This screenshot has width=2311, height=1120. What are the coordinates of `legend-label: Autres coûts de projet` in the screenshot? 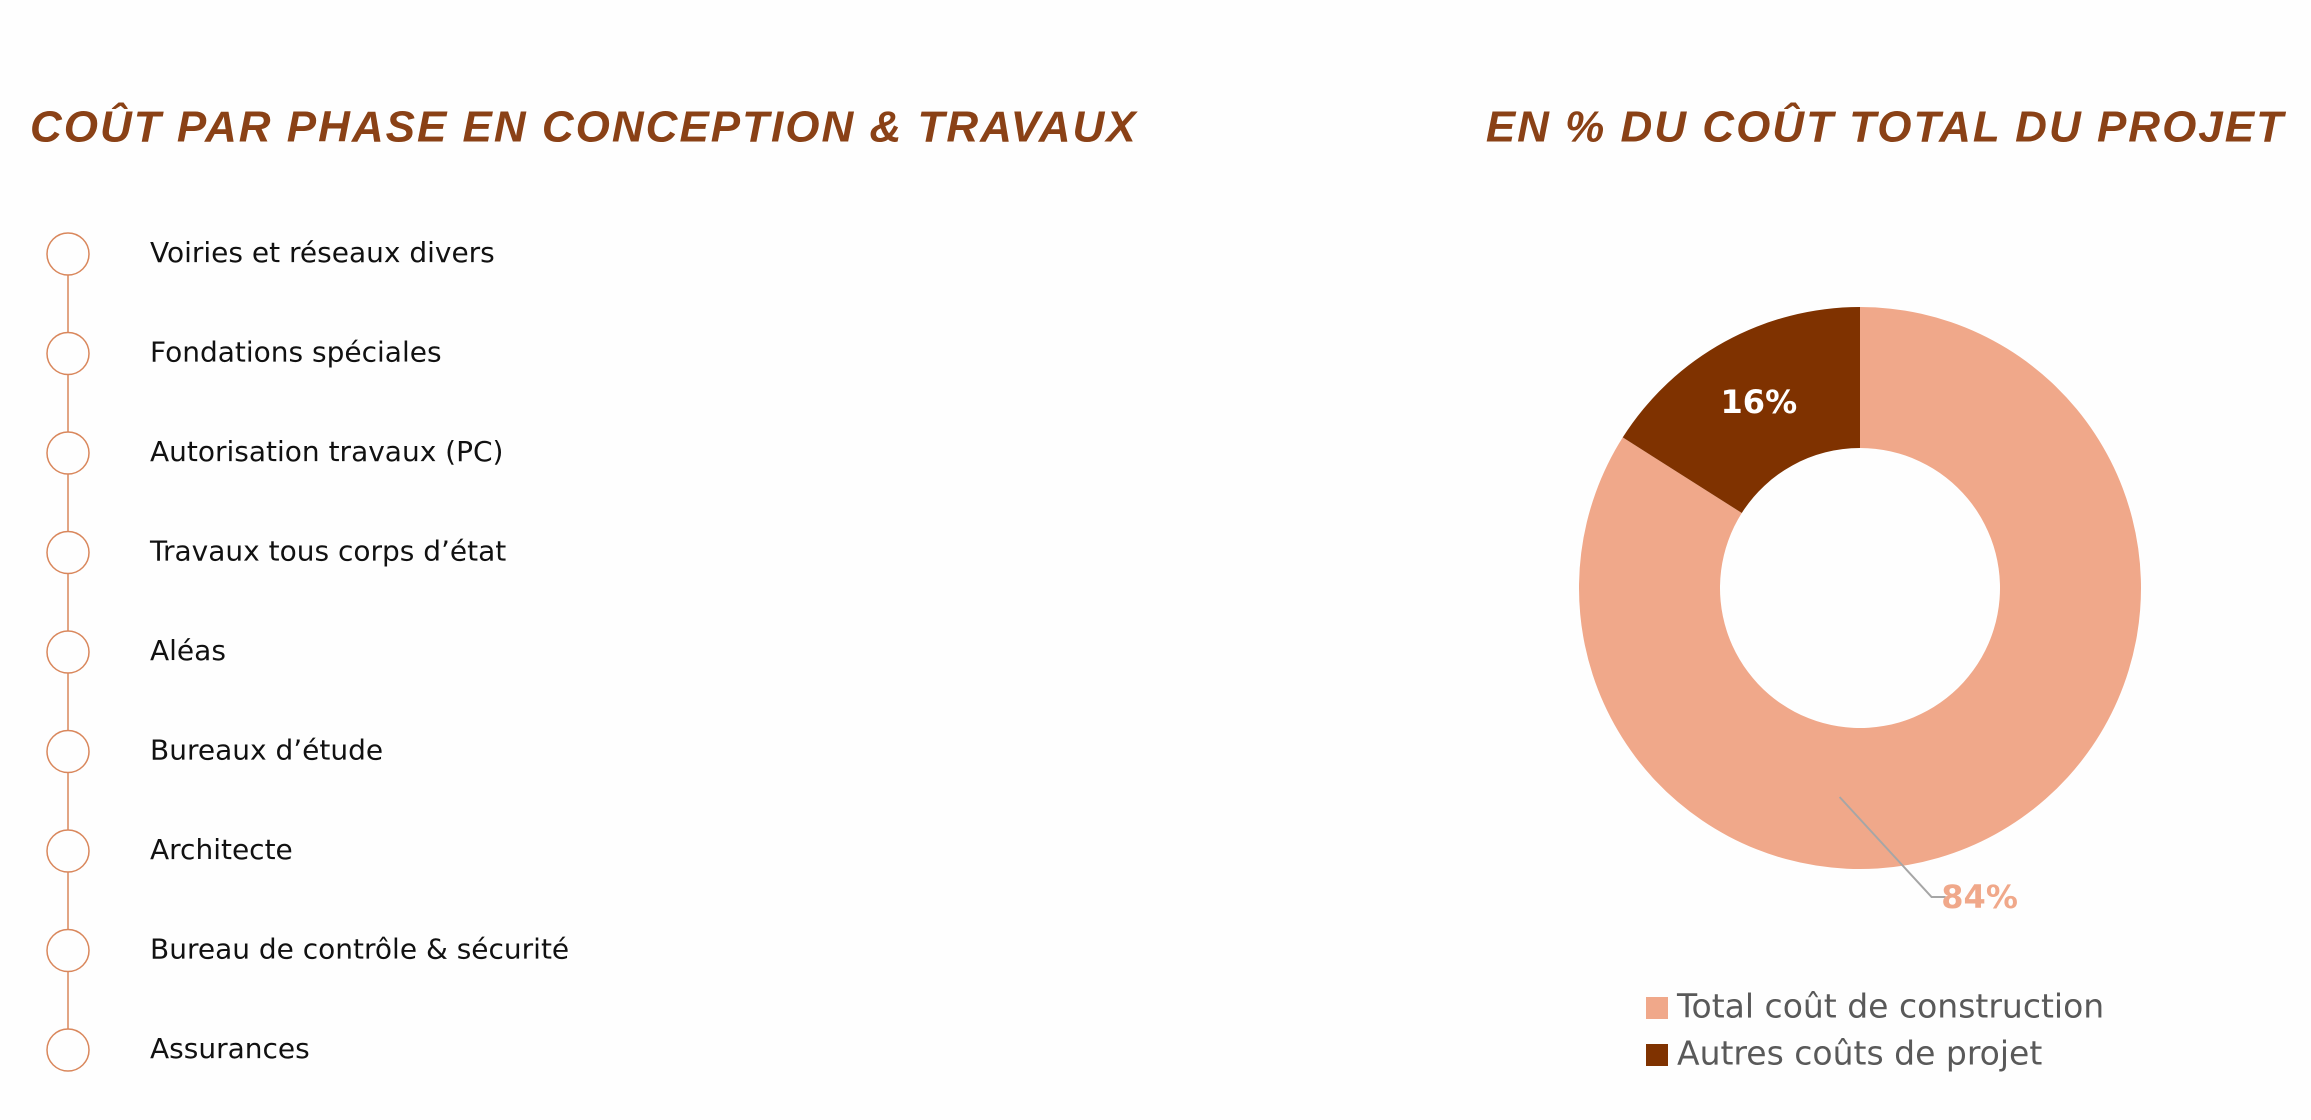 It's located at (1859, 1053).